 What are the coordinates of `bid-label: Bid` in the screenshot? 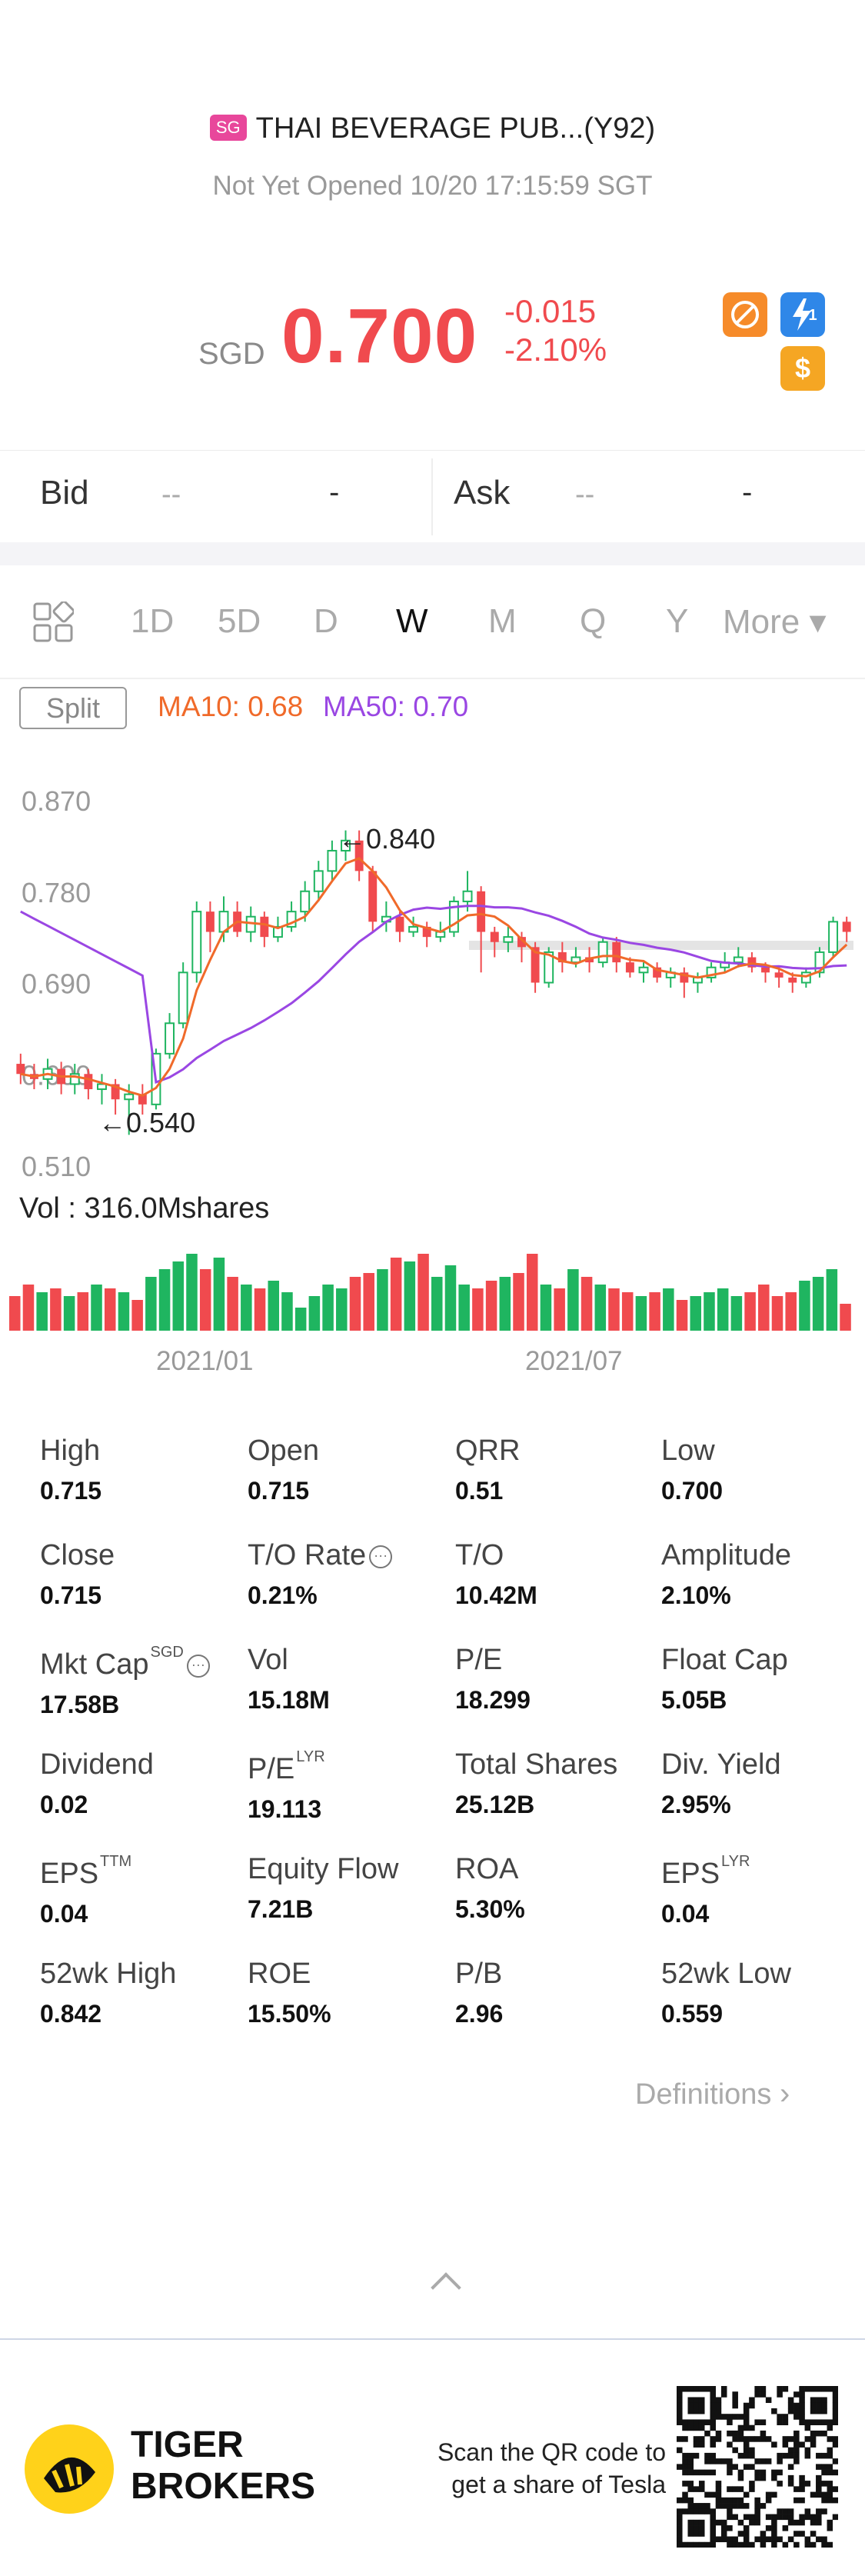 It's located at (64, 493).